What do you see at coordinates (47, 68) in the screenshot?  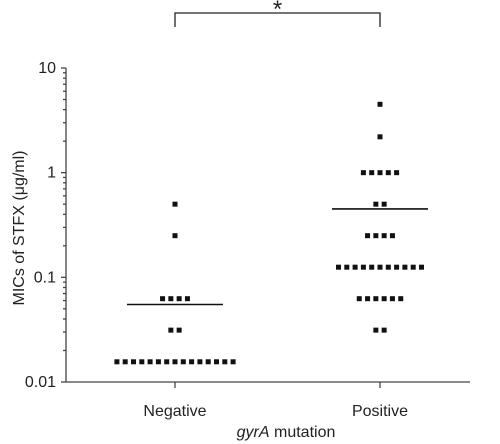 I see `y-tick-label: 10` at bounding box center [47, 68].